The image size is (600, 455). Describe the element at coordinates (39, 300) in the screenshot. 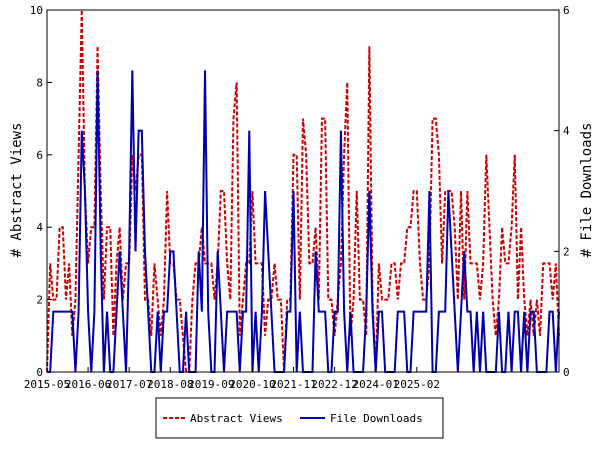

I see `y-left-tick-label: 2` at that location.